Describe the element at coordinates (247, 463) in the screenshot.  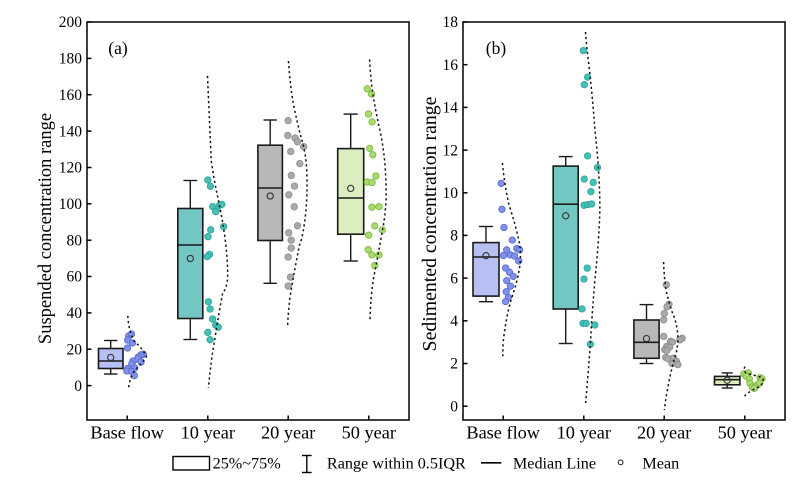
I see `svg-text: 25%~75%` at that location.